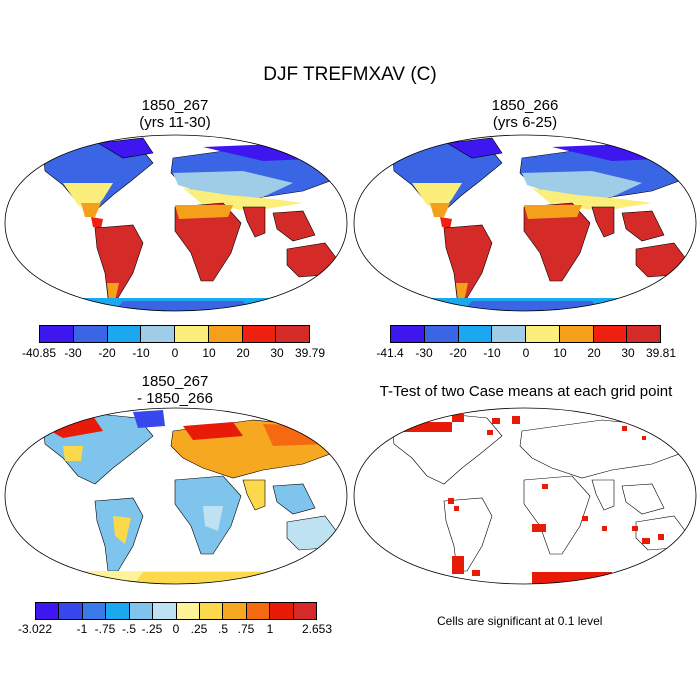 This screenshot has height=700, width=700. What do you see at coordinates (73, 353) in the screenshot?
I see `colorbar-1-tick-label: -30` at bounding box center [73, 353].